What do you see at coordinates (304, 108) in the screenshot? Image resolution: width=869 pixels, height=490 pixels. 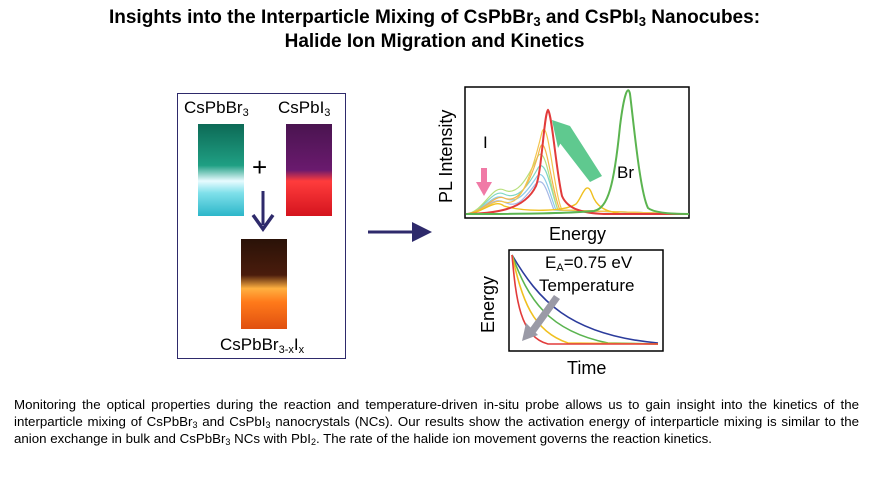 I see `vial-label-cspbi3: CsPbI3` at bounding box center [304, 108].